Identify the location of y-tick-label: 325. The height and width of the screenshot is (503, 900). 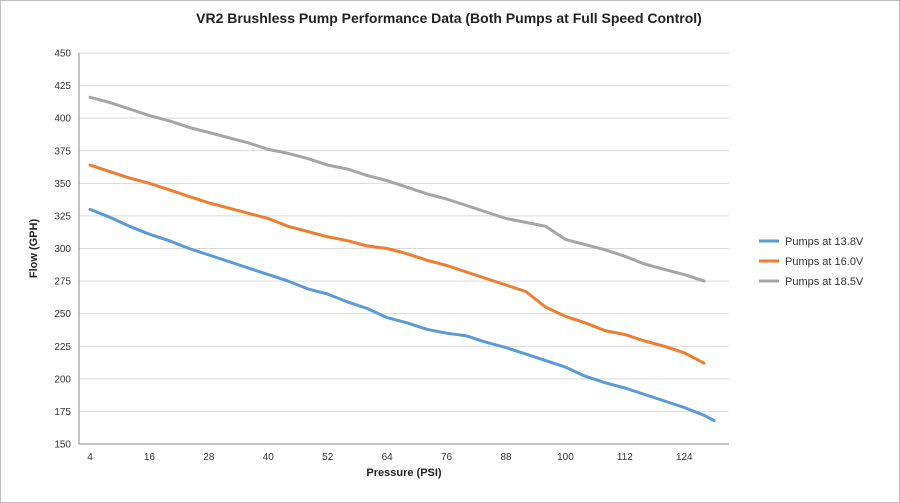
(62, 216).